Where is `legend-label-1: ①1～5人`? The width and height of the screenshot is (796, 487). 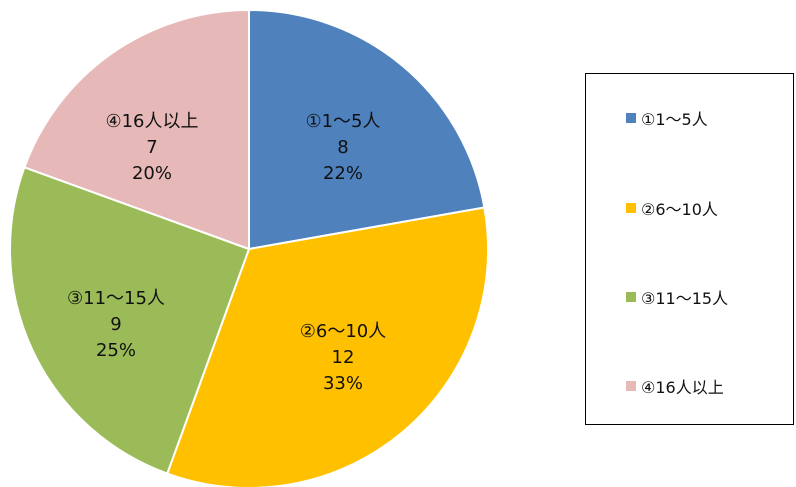
legend-label-1: ①1～5人 is located at coordinates (674, 119).